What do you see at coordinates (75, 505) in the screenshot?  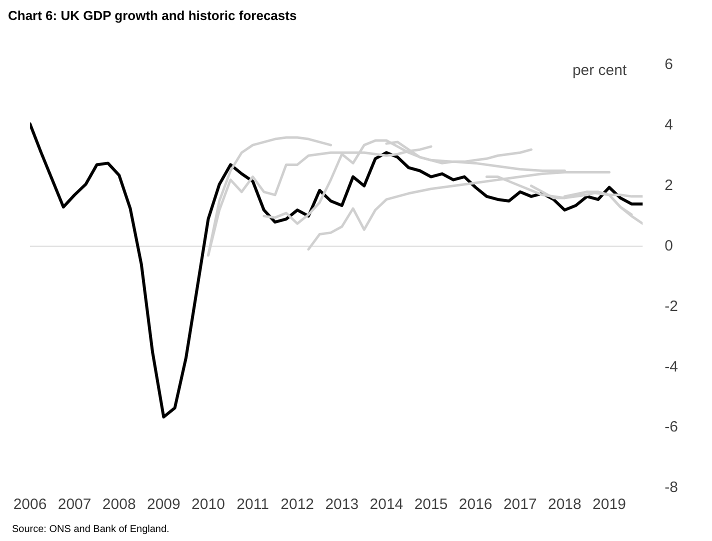 I see `x-tick-label: 2007` at bounding box center [75, 505].